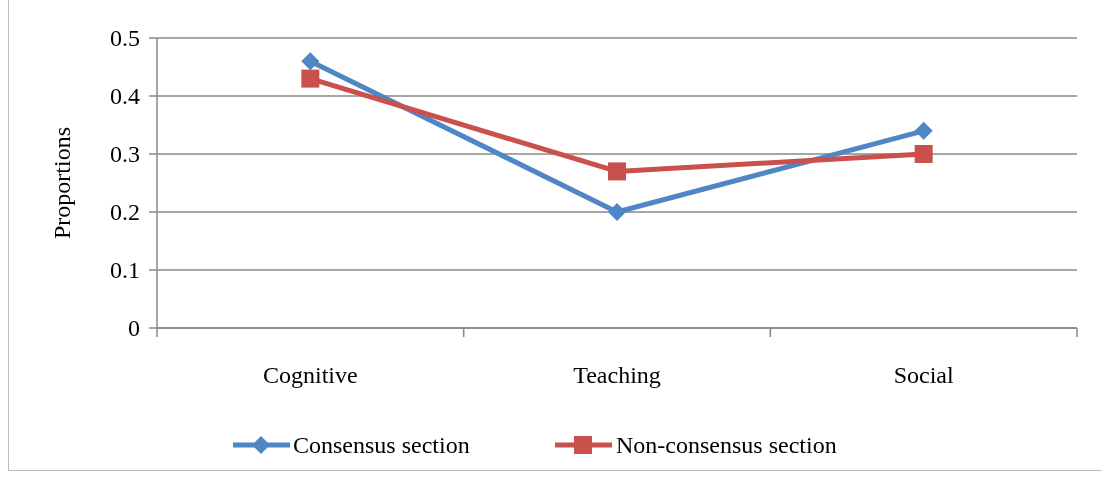  Describe the element at coordinates (125, 154) in the screenshot. I see `y-tick-label: 0.3` at that location.